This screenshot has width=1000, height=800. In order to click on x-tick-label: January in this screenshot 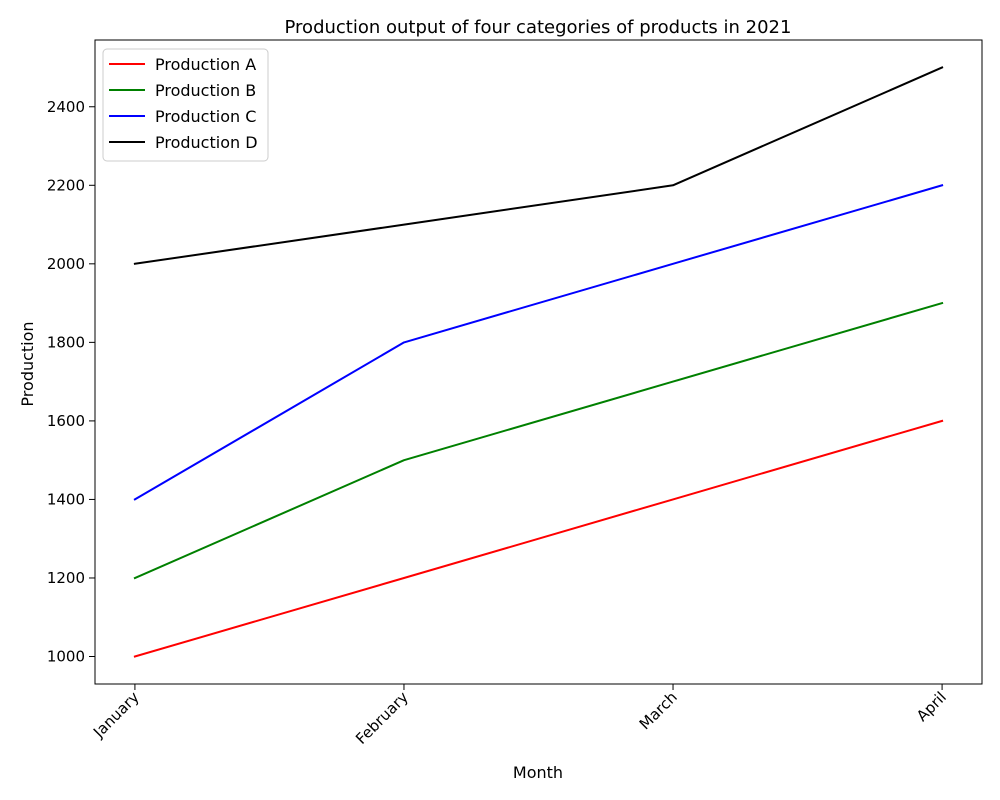, I will do `click(116, 715)`.